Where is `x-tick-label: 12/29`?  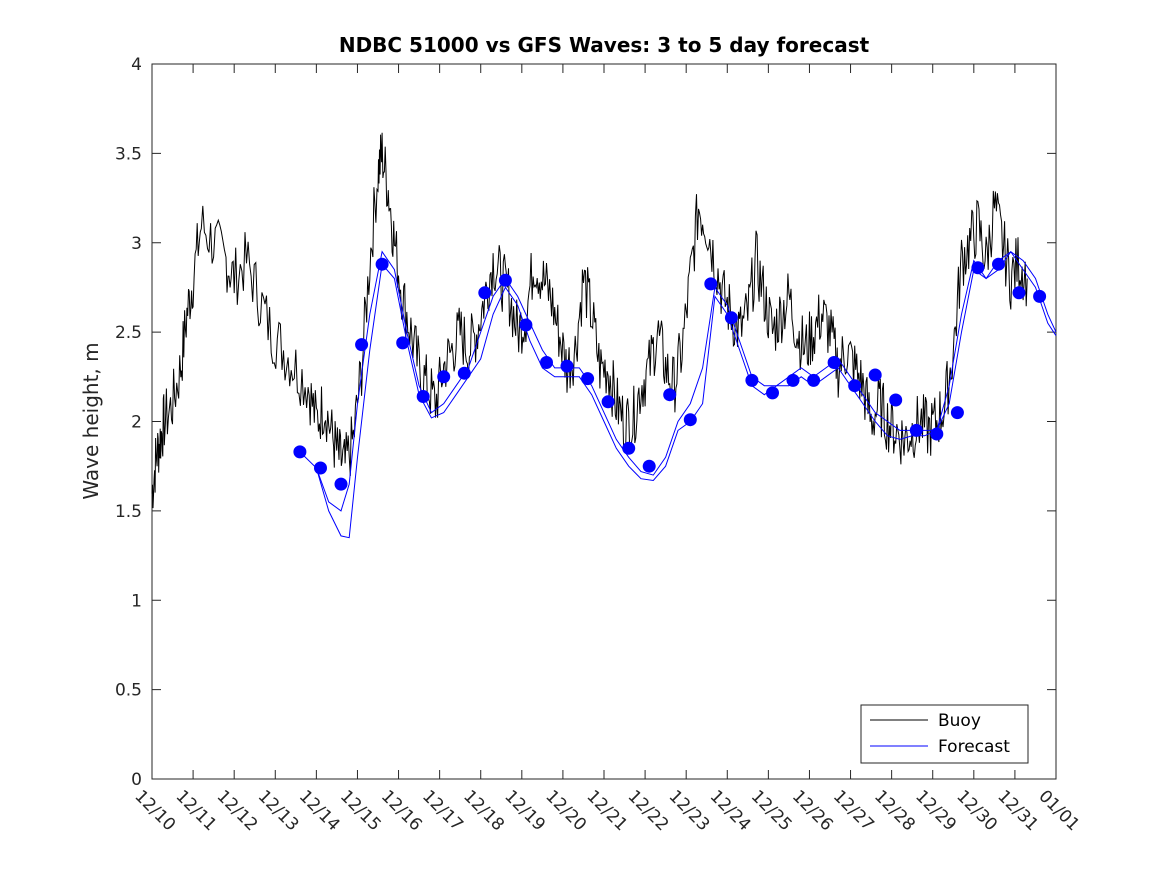
x-tick-label: 12/29 is located at coordinates (935, 810).